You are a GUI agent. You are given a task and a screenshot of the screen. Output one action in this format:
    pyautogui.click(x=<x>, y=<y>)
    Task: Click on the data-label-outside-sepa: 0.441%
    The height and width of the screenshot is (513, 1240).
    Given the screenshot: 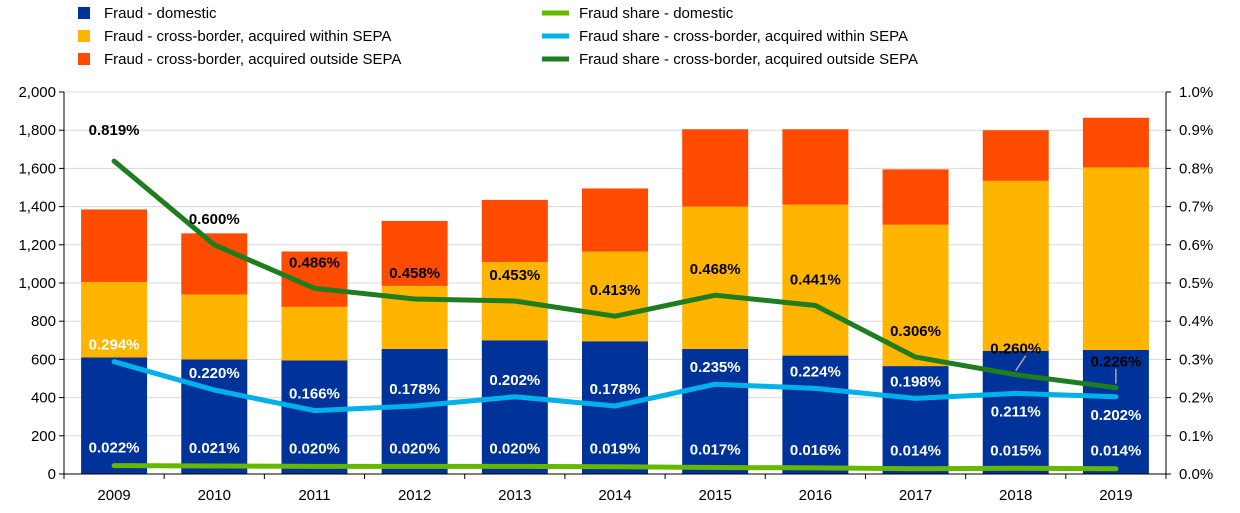 What is the action you would take?
    pyautogui.click(x=815, y=280)
    